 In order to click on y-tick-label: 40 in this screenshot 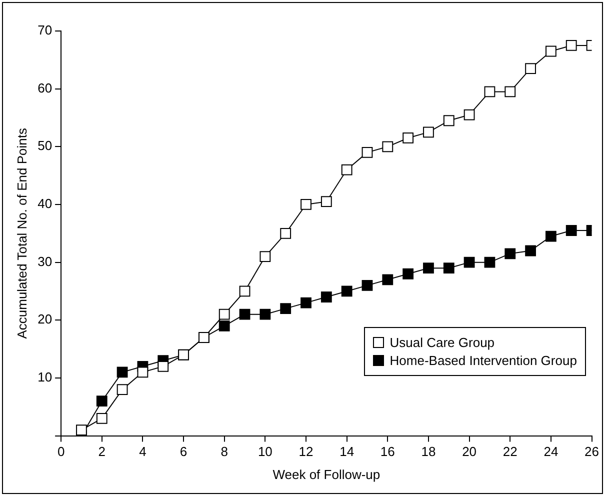, I will do `click(45, 204)`.